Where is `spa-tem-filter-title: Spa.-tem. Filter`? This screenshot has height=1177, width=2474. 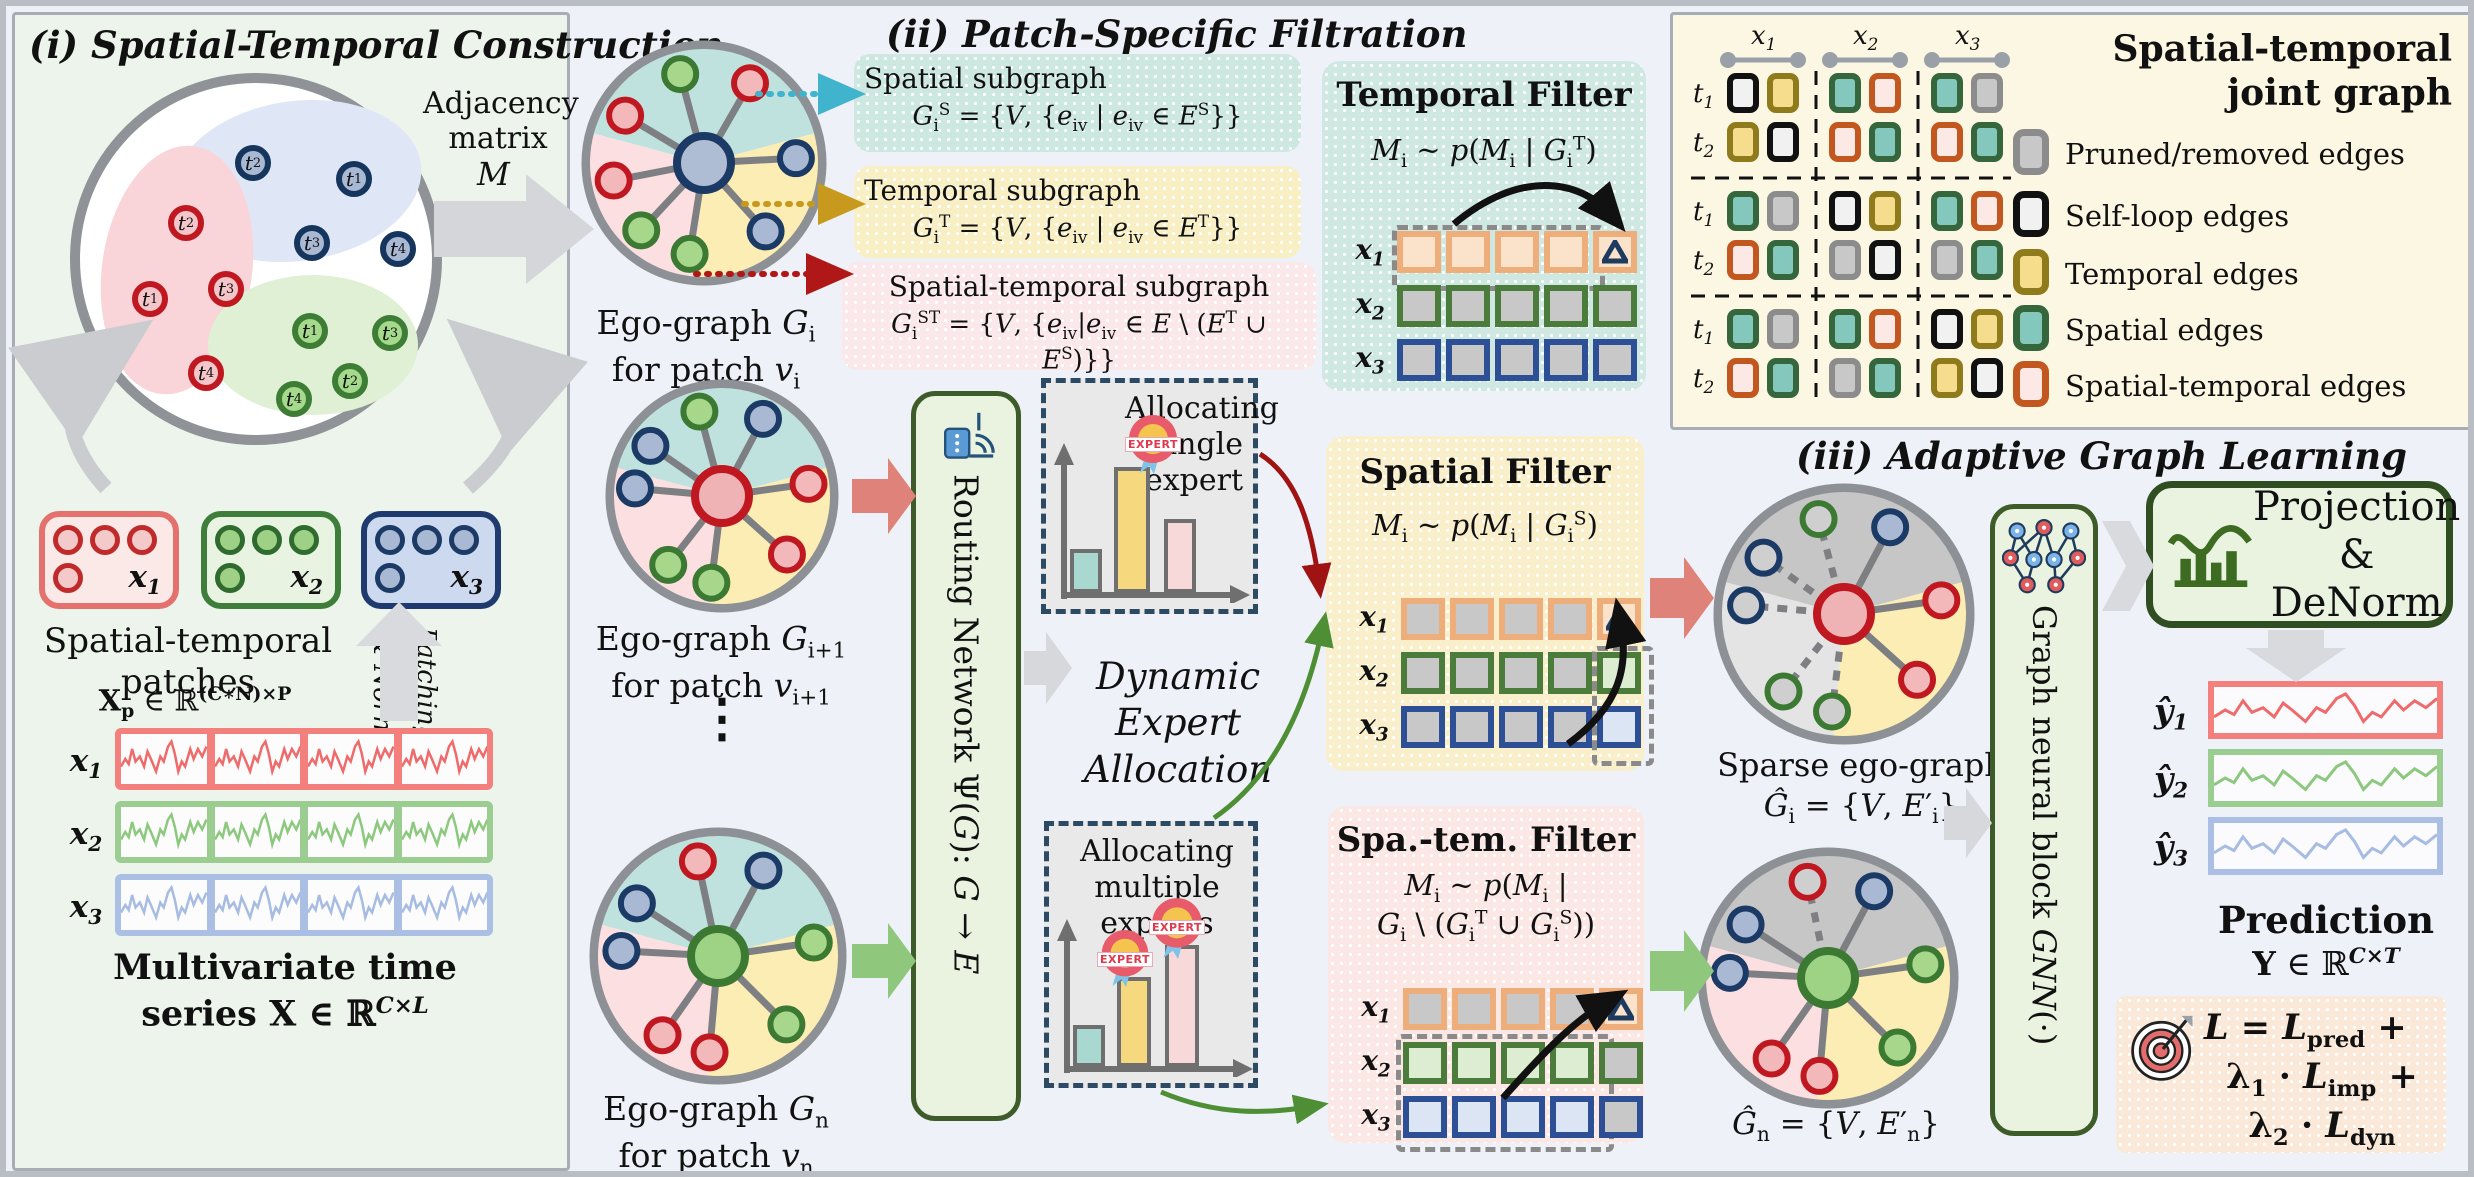 spa-tem-filter-title: Spa.-tem. Filter is located at coordinates (1486, 840).